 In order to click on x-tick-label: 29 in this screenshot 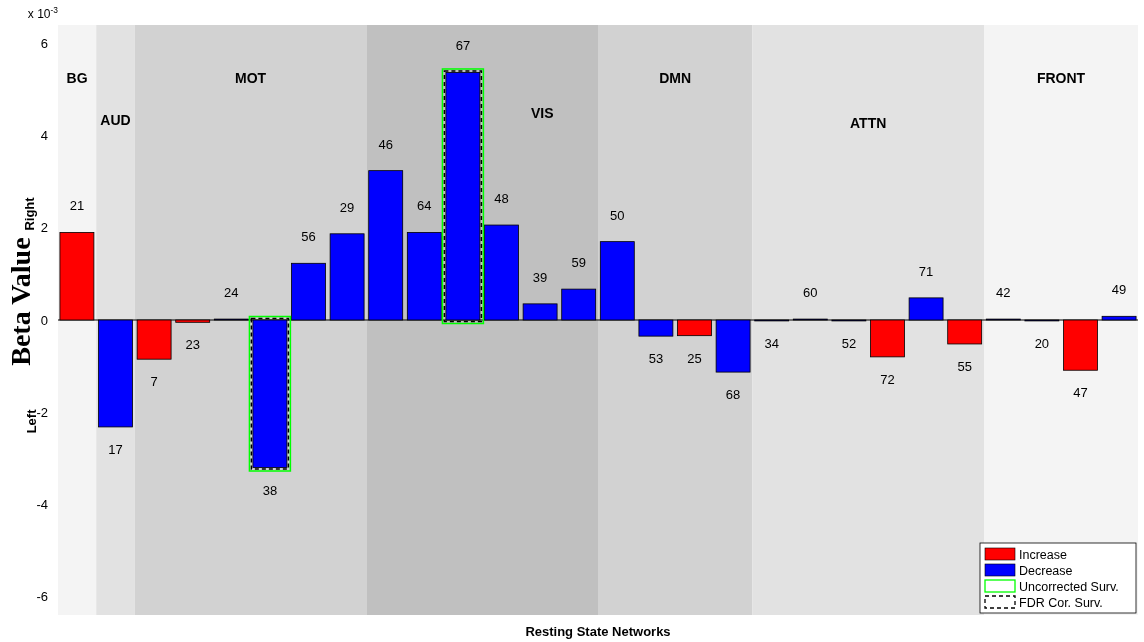, I will do `click(347, 207)`.